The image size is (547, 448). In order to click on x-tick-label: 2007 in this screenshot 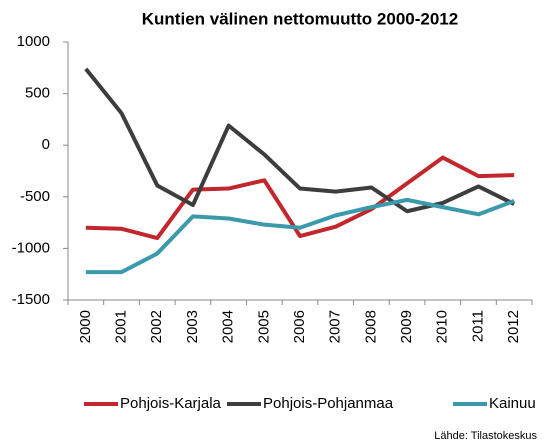, I will do `click(335, 326)`.